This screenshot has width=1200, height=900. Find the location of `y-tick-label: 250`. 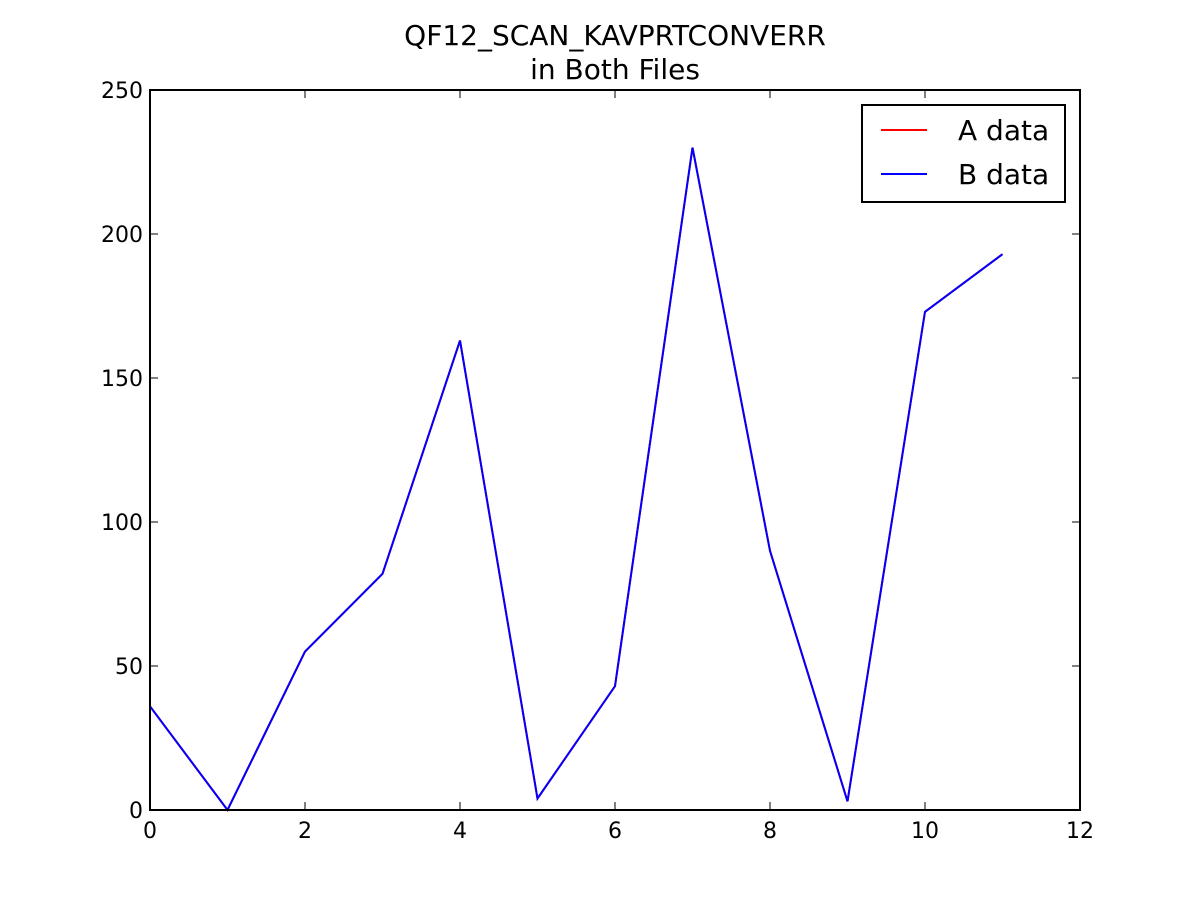

y-tick-label: 250 is located at coordinates (122, 91).